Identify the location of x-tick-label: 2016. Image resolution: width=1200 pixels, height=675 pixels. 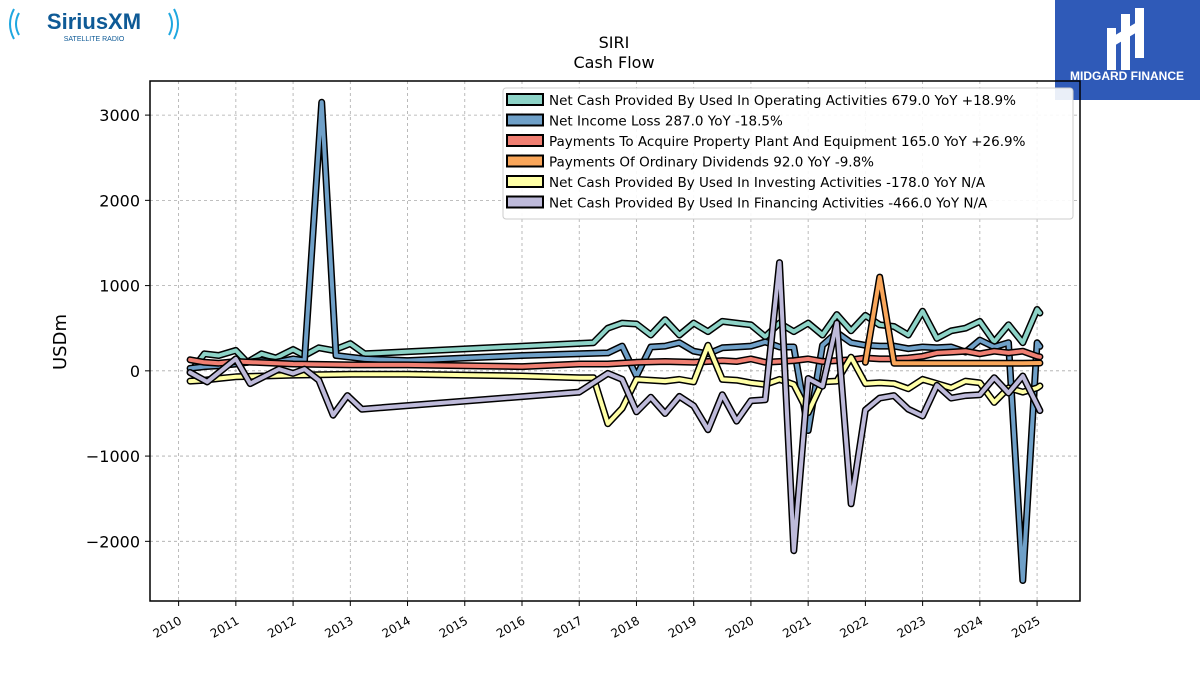
(510, 626).